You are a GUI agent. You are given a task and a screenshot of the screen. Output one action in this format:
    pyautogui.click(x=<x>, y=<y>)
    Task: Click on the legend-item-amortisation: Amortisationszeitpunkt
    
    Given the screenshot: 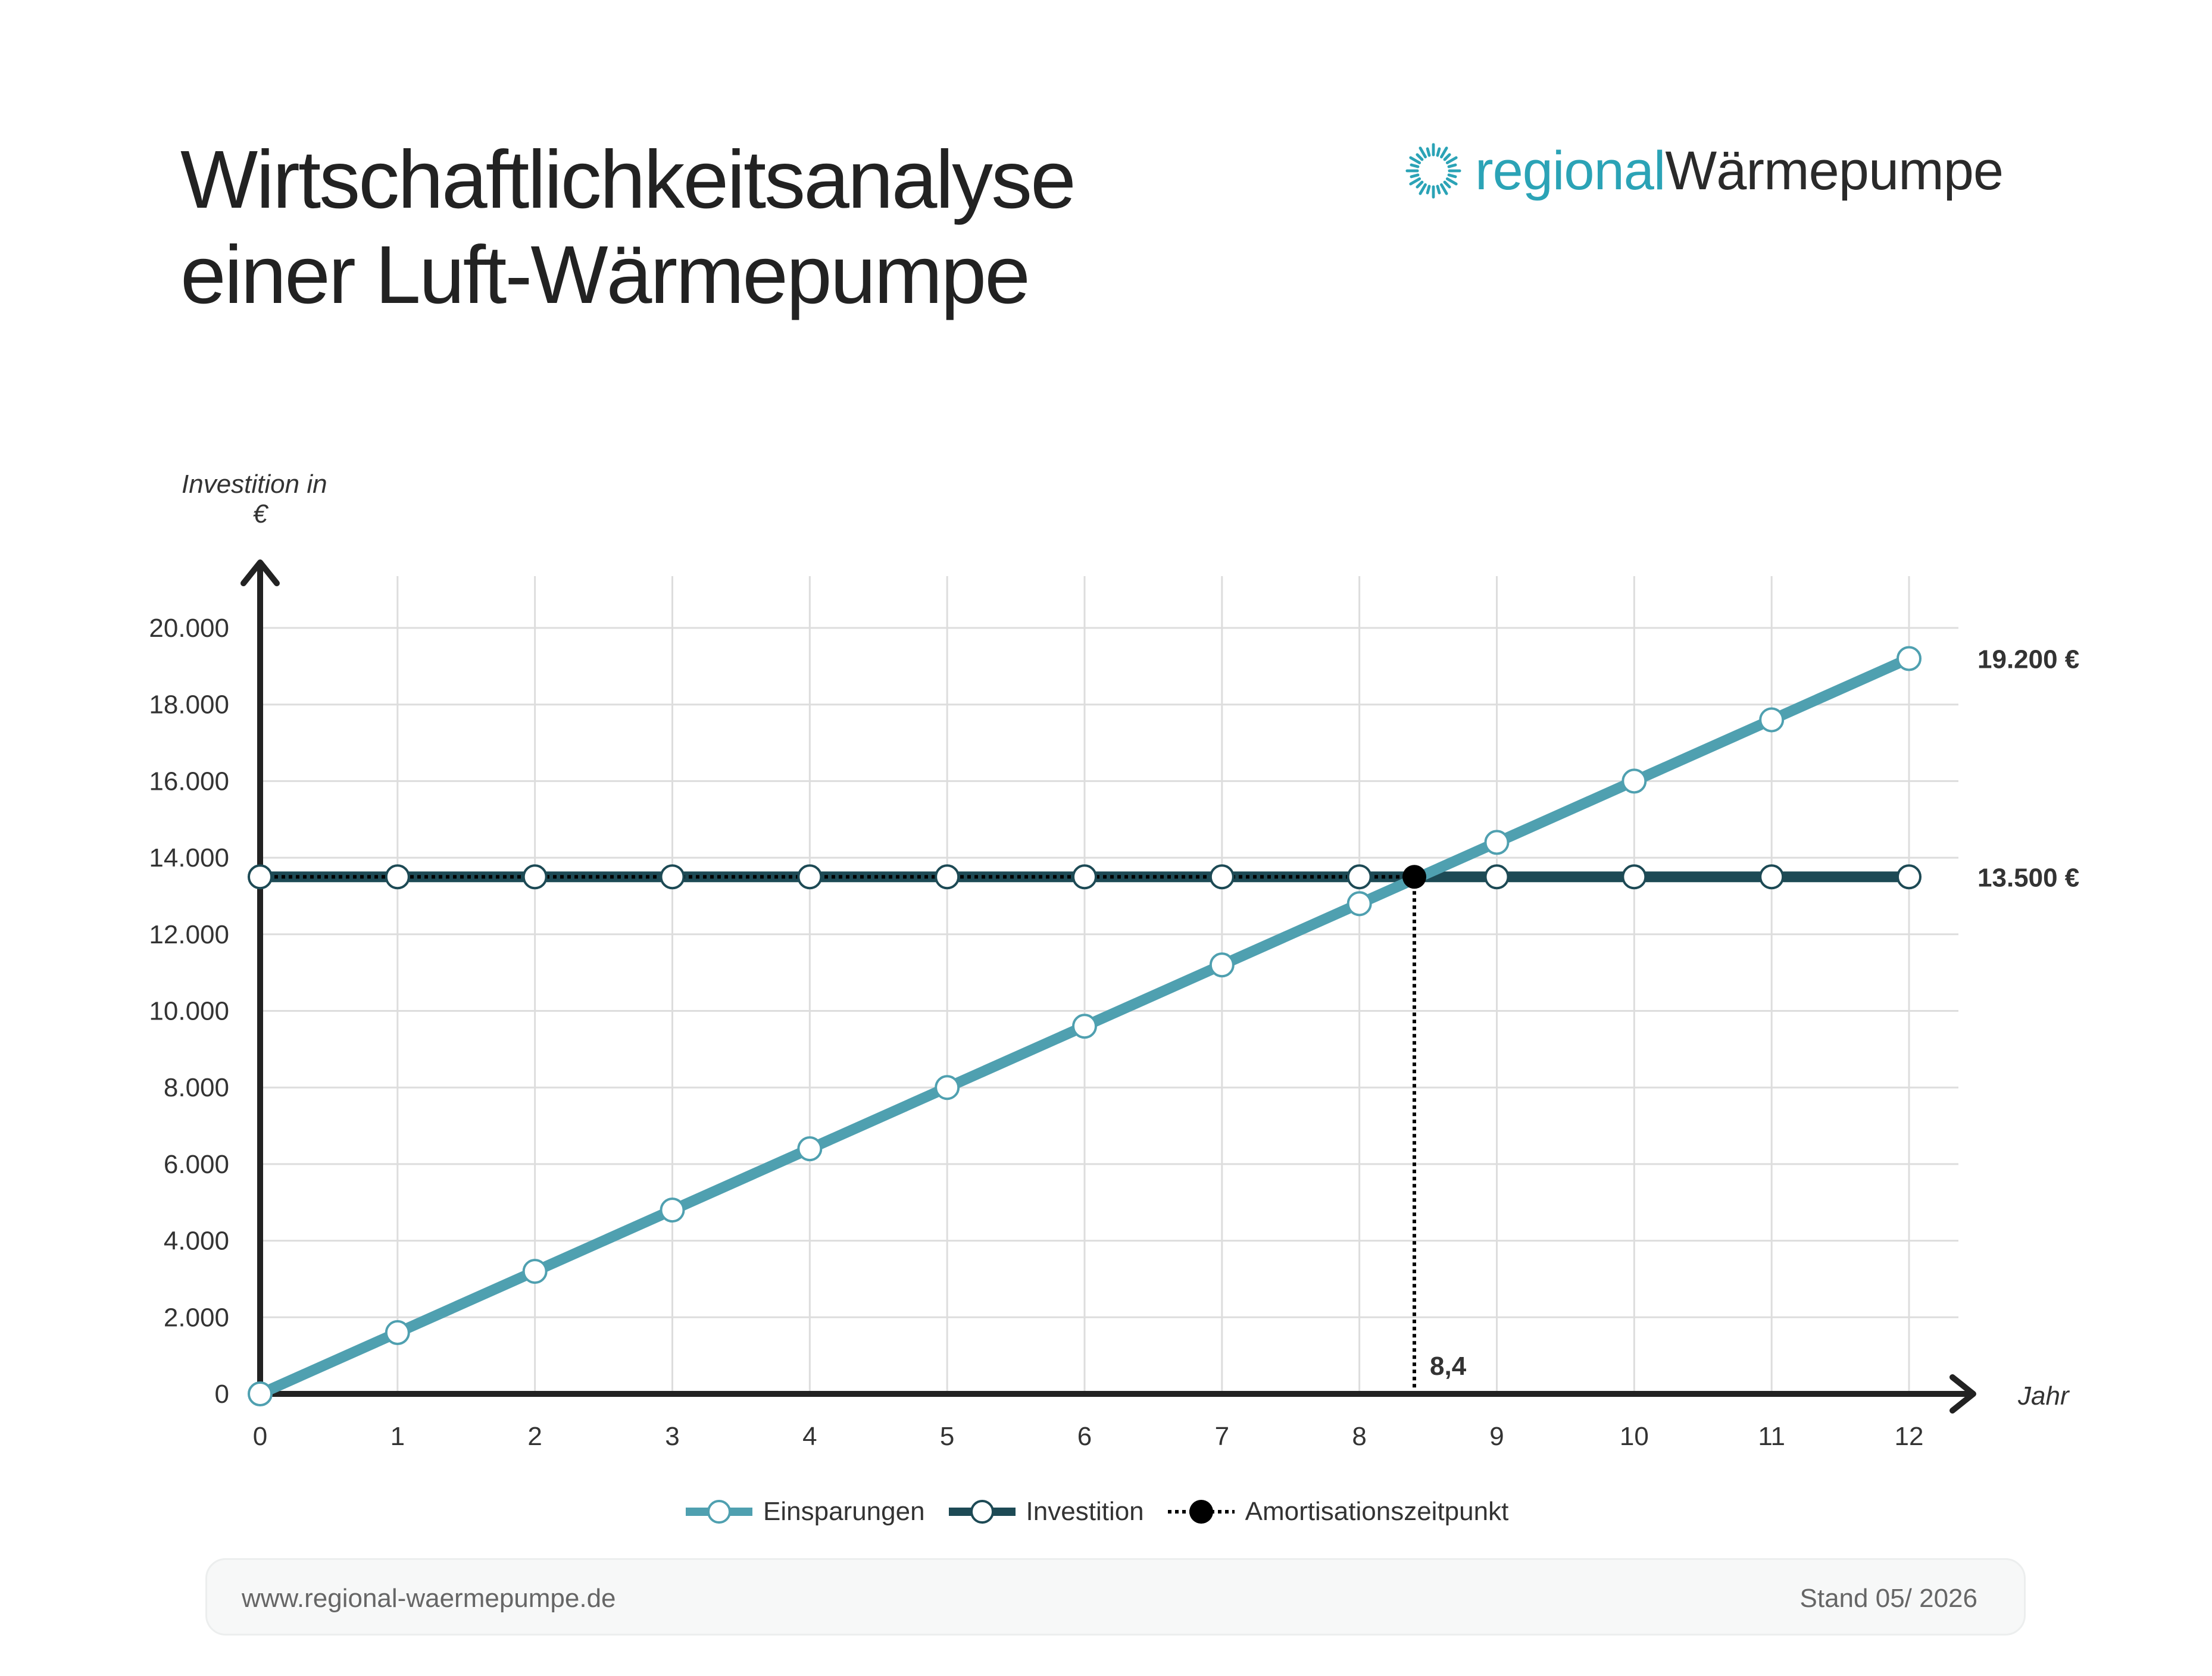 What is the action you would take?
    pyautogui.click(x=1337, y=1512)
    